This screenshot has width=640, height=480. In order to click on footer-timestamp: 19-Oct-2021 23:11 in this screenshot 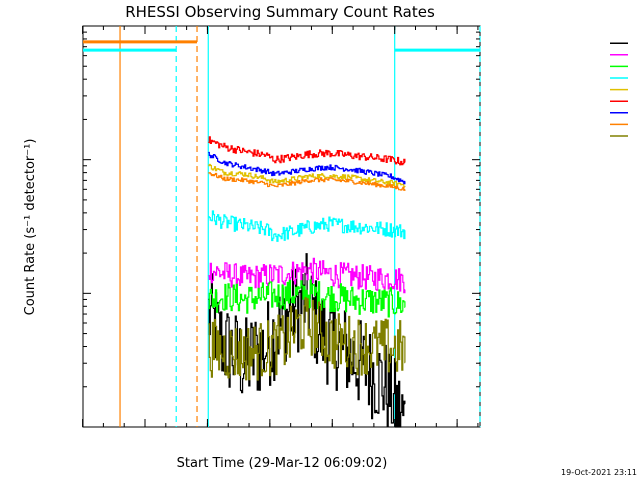, I will do `click(599, 472)`.